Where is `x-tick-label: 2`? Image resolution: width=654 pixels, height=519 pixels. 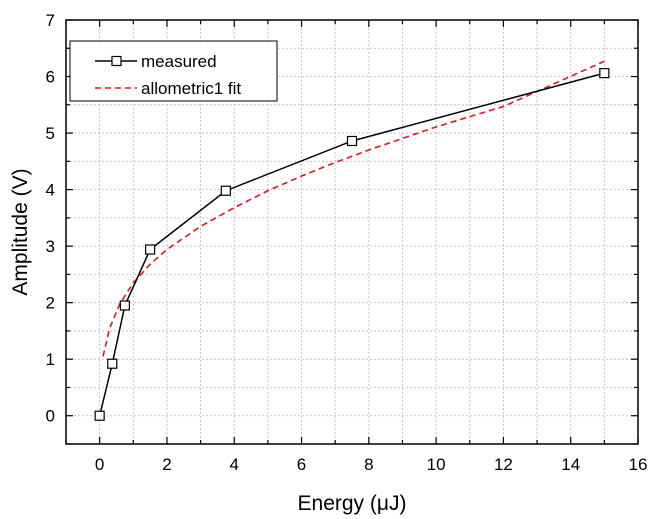
x-tick-label: 2 is located at coordinates (166, 464).